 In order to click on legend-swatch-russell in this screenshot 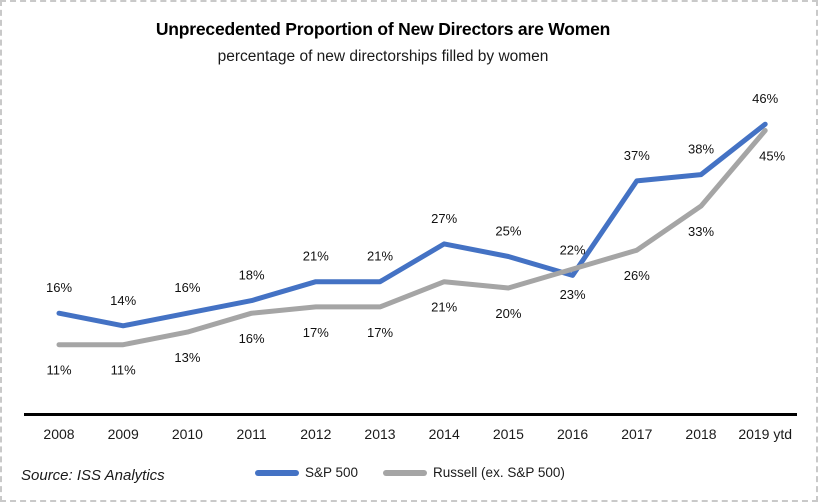, I will do `click(405, 472)`.